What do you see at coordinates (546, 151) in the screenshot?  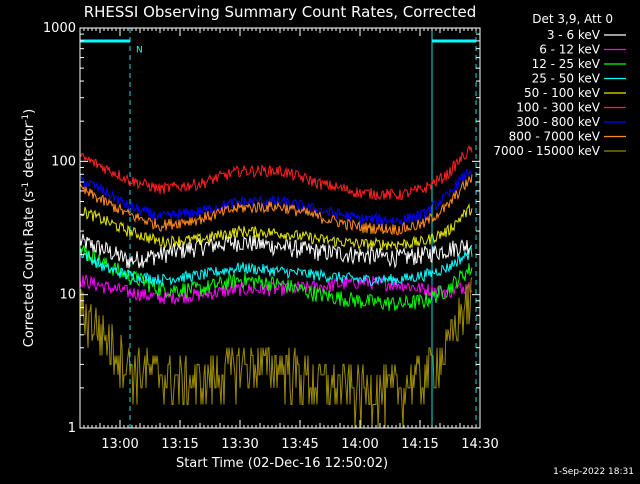 I see `legend-label-8: 7000 - 15000 keV` at bounding box center [546, 151].